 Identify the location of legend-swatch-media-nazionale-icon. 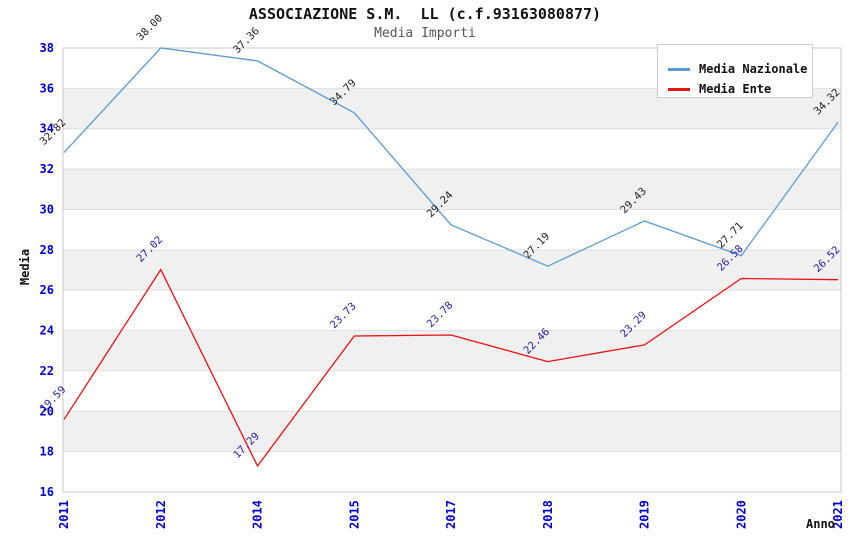
(679, 69).